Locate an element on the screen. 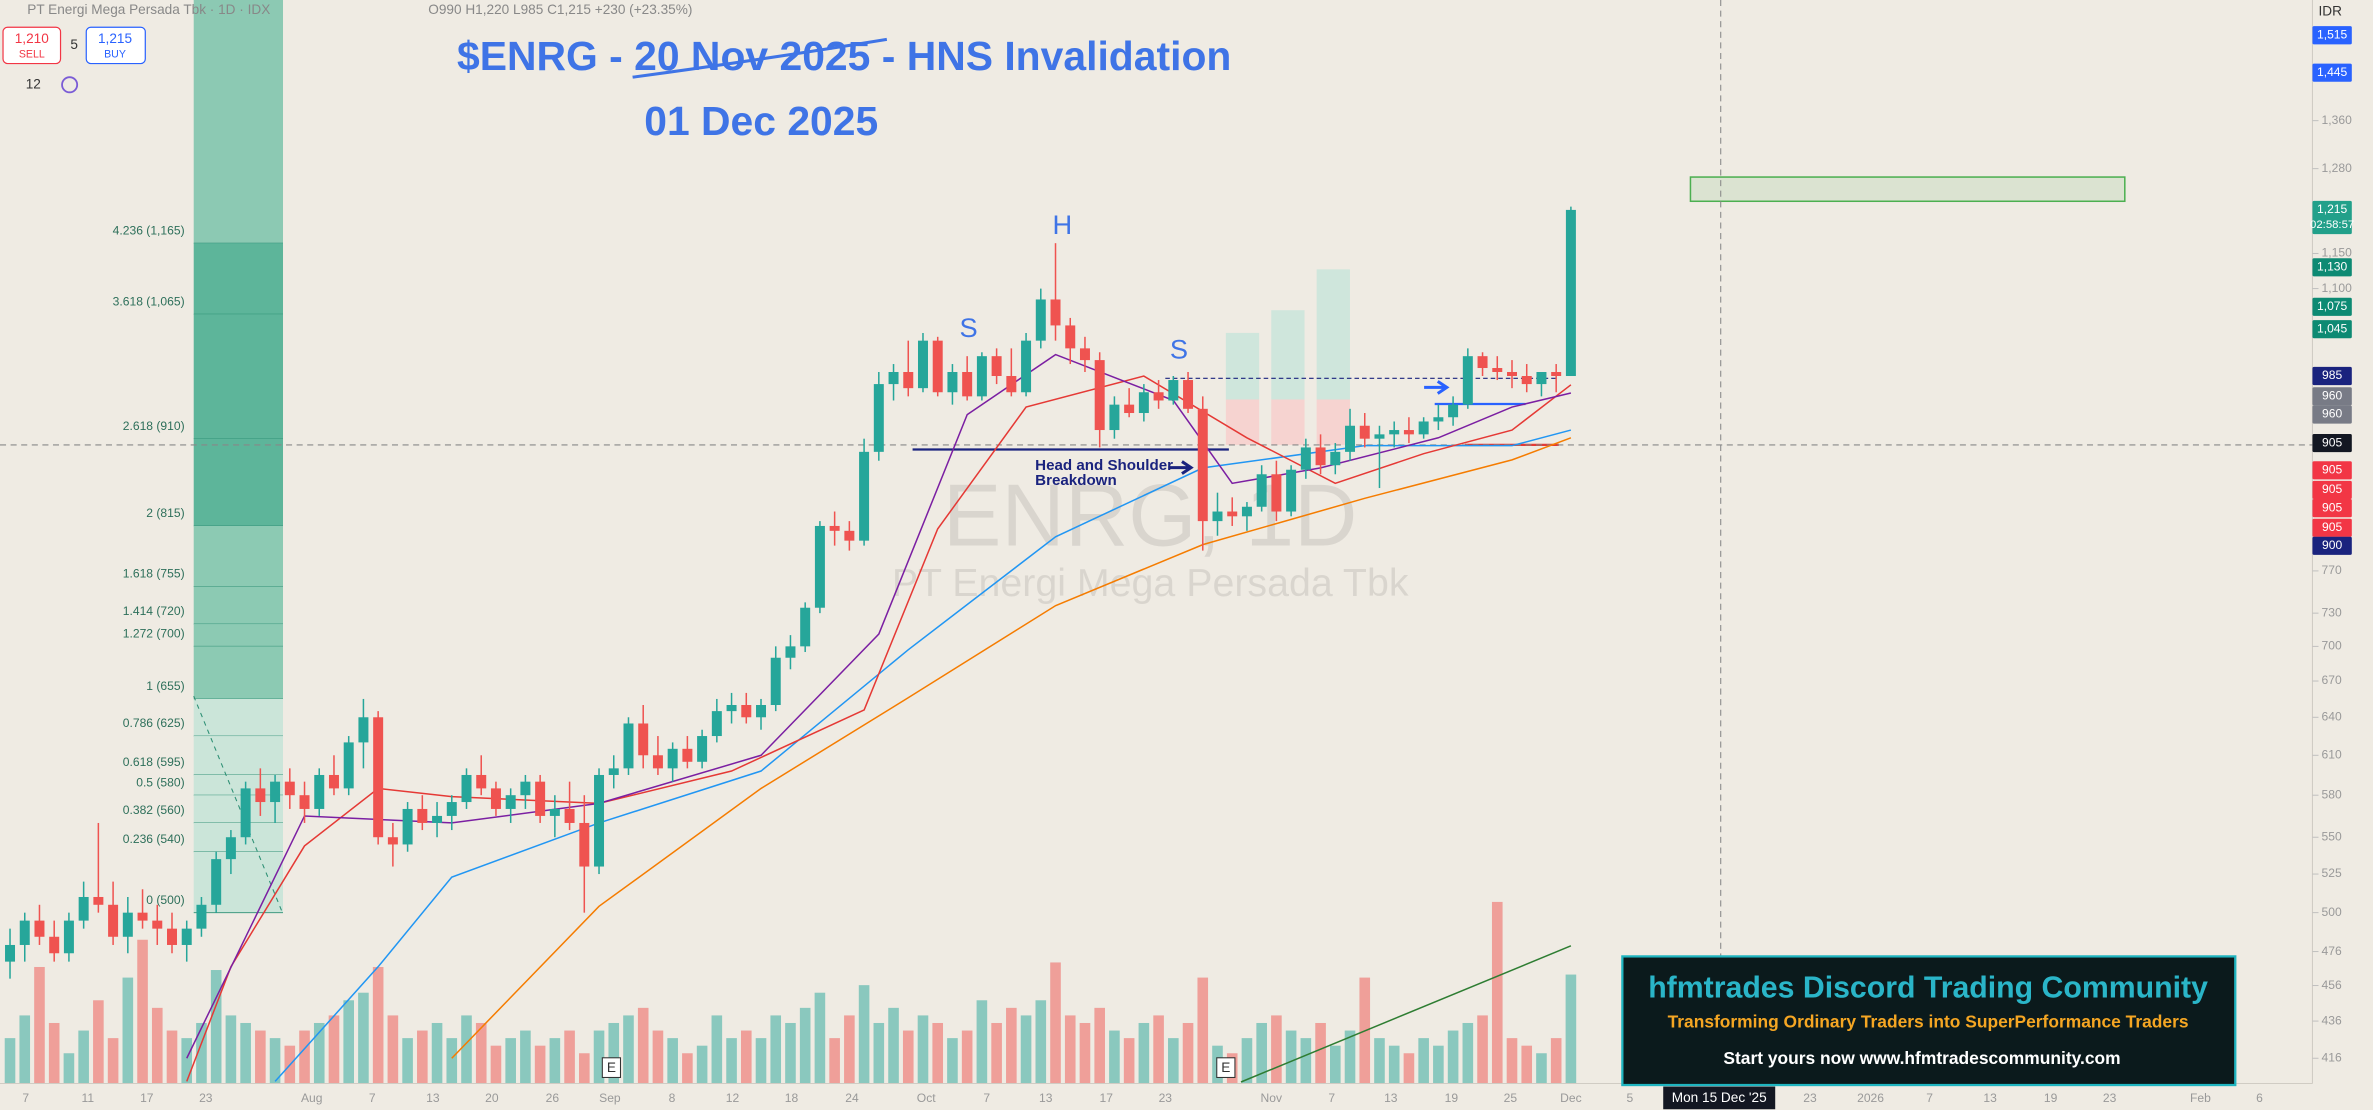 This screenshot has width=2373, height=1110. fib-label: 0.5 (580) is located at coordinates (160, 782).